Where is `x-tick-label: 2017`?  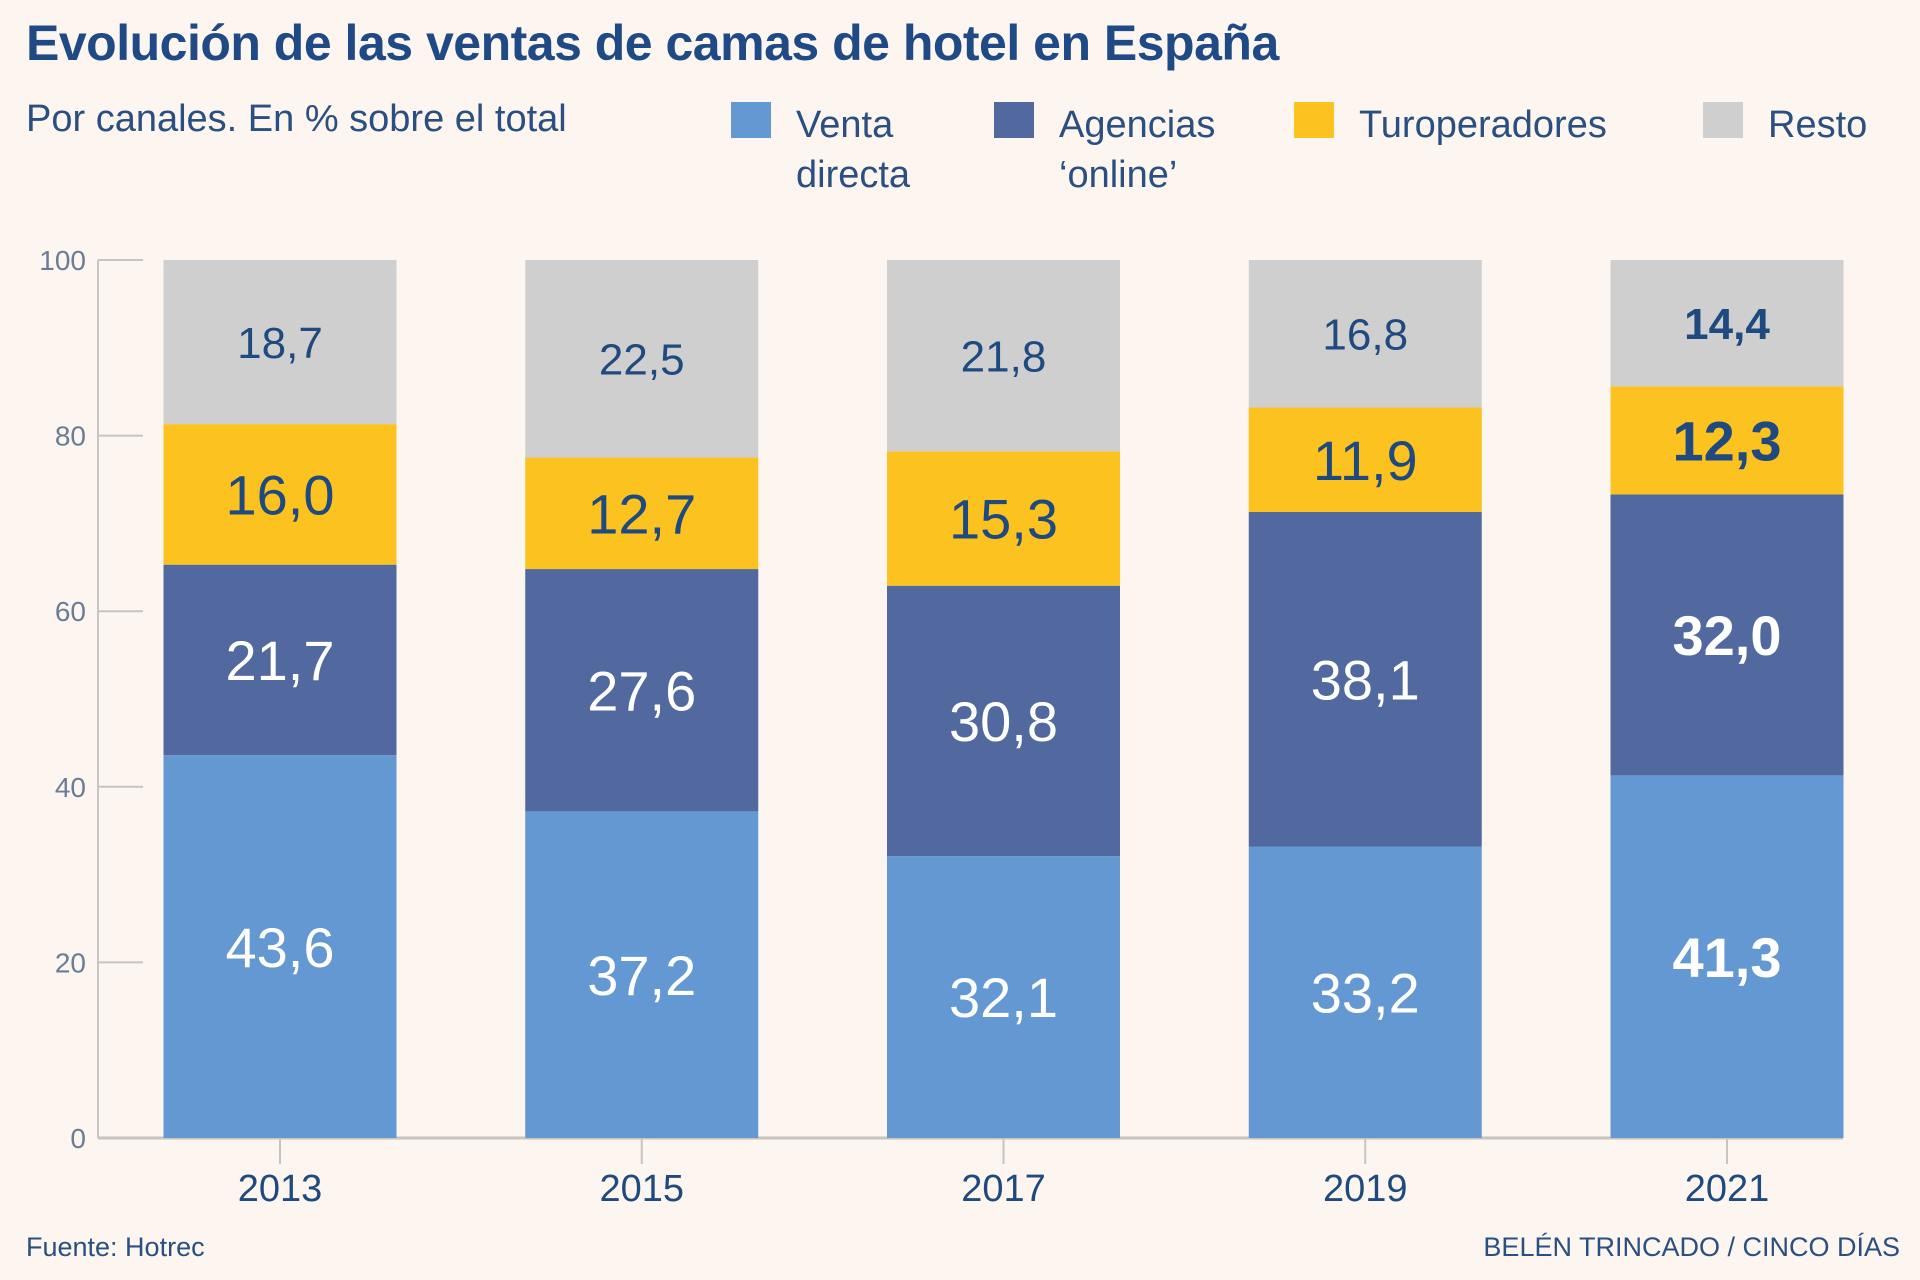
x-tick-label: 2017 is located at coordinates (1003, 1189).